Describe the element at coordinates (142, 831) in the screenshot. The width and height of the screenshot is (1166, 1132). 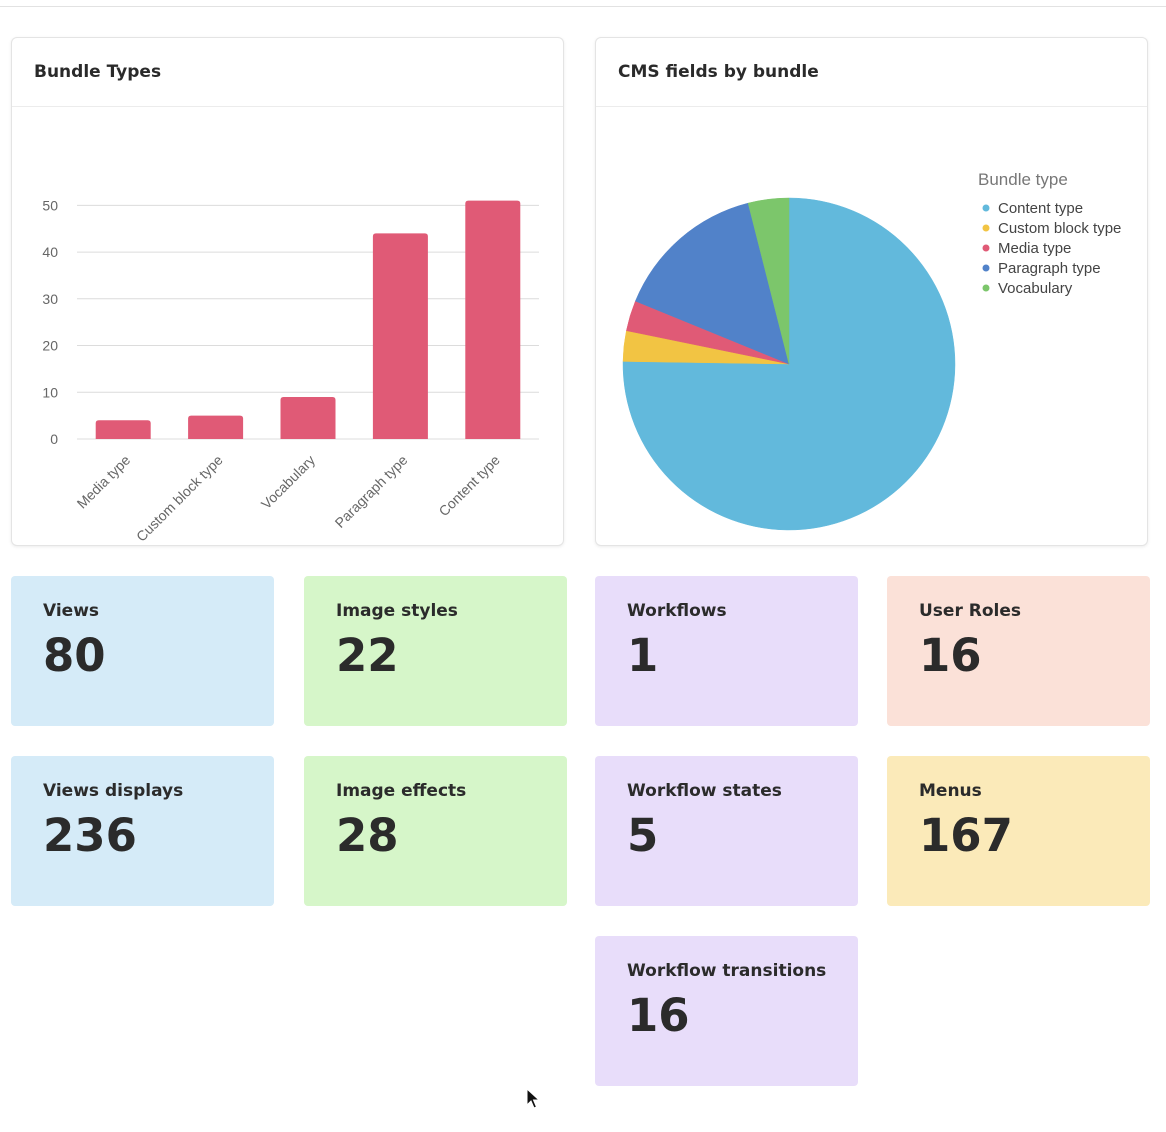
I see `stat-card-views-displays: Views displays 236` at that location.